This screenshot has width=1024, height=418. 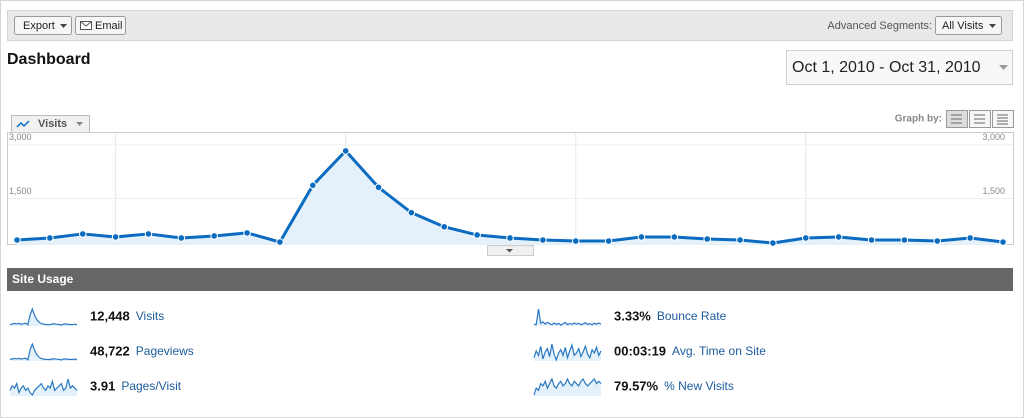 I want to click on graph-by-label: Graph by:, so click(x=918, y=119).